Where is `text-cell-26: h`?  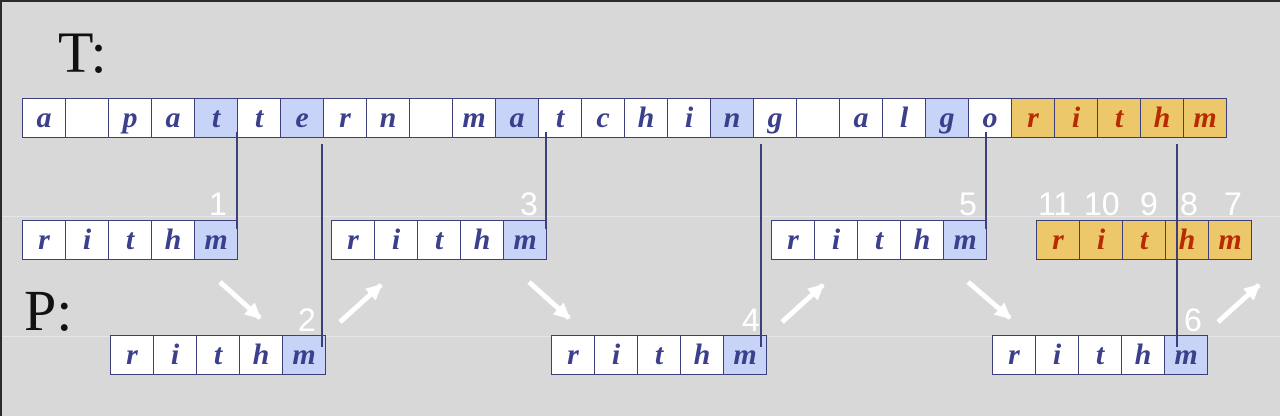 text-cell-26: h is located at coordinates (1162, 118).